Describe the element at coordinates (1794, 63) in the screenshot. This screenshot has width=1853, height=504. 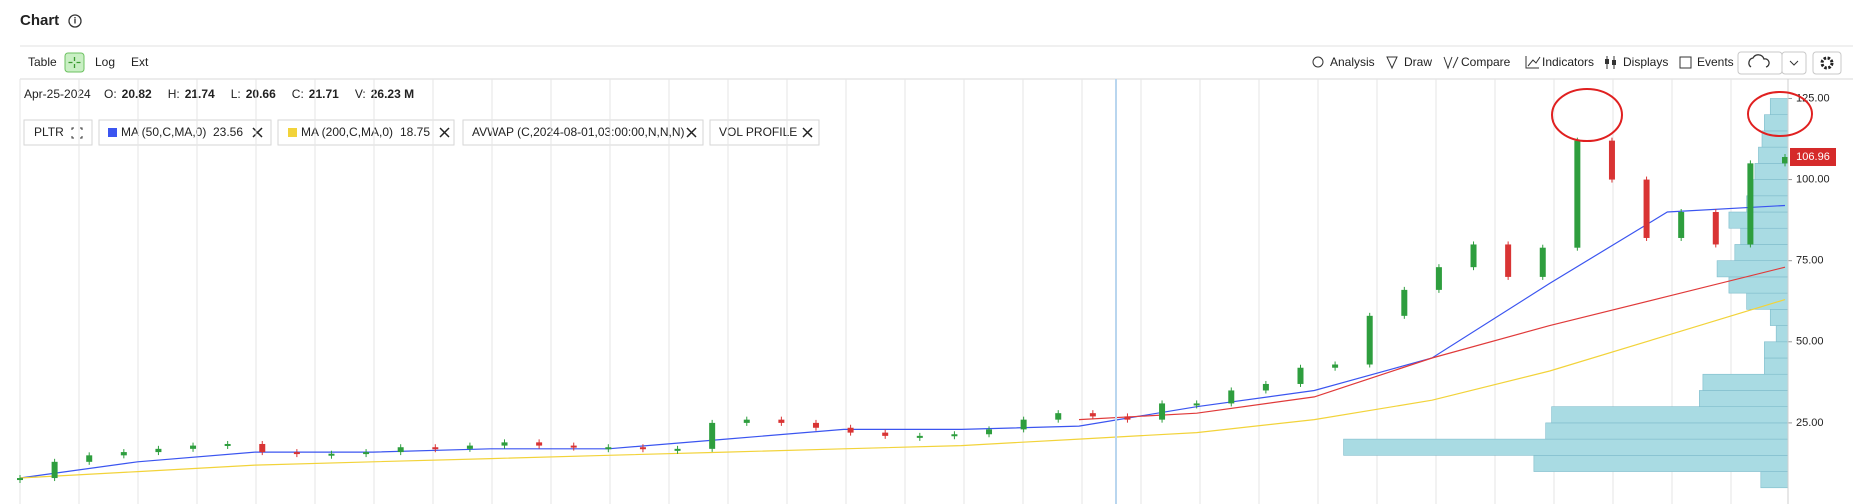
I see `cloud-dropdown` at that location.